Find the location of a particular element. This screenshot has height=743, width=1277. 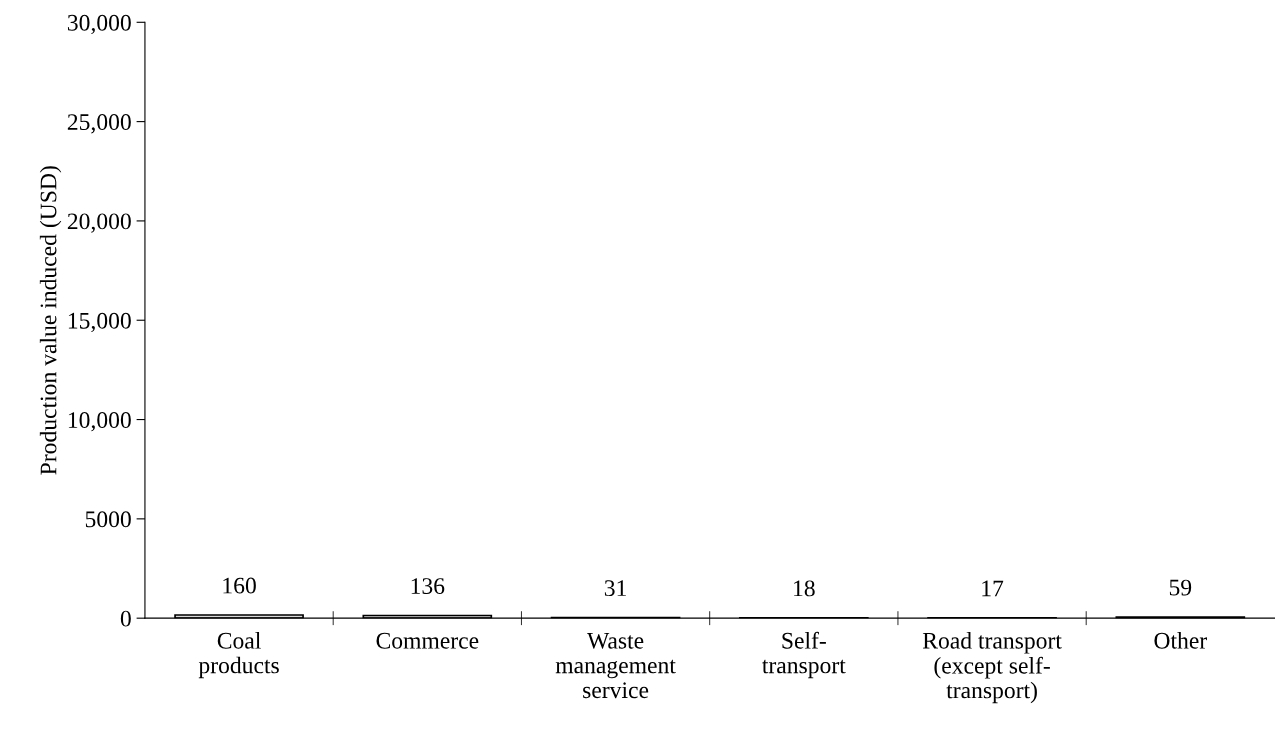

x-tick-label: Road transport (except self- transport) is located at coordinates (992, 668).